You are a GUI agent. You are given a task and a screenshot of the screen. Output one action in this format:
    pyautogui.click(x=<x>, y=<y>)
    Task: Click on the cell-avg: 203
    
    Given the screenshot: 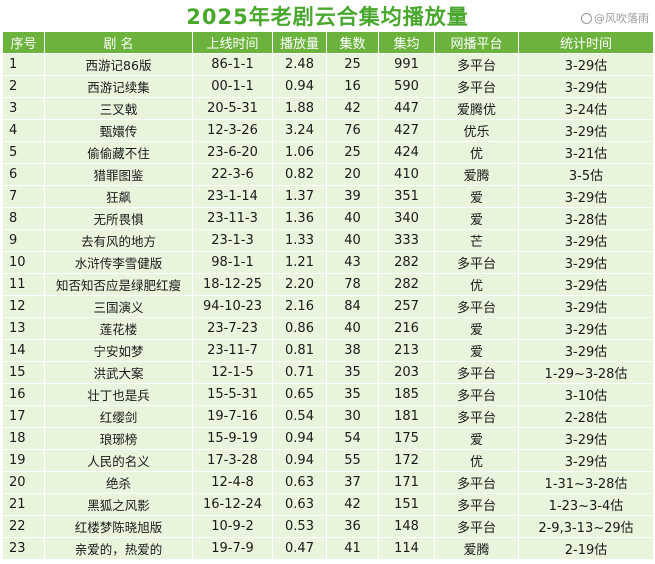 What is the action you would take?
    pyautogui.click(x=406, y=372)
    